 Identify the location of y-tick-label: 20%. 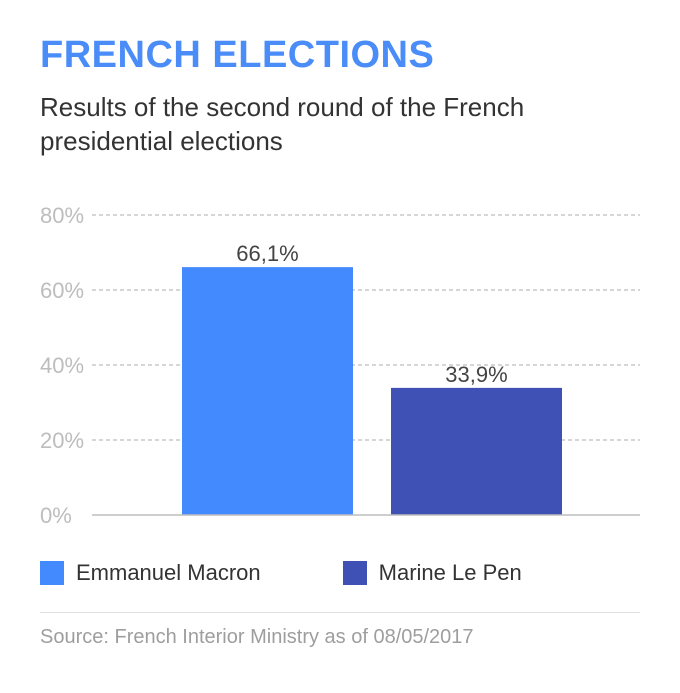
(62, 440).